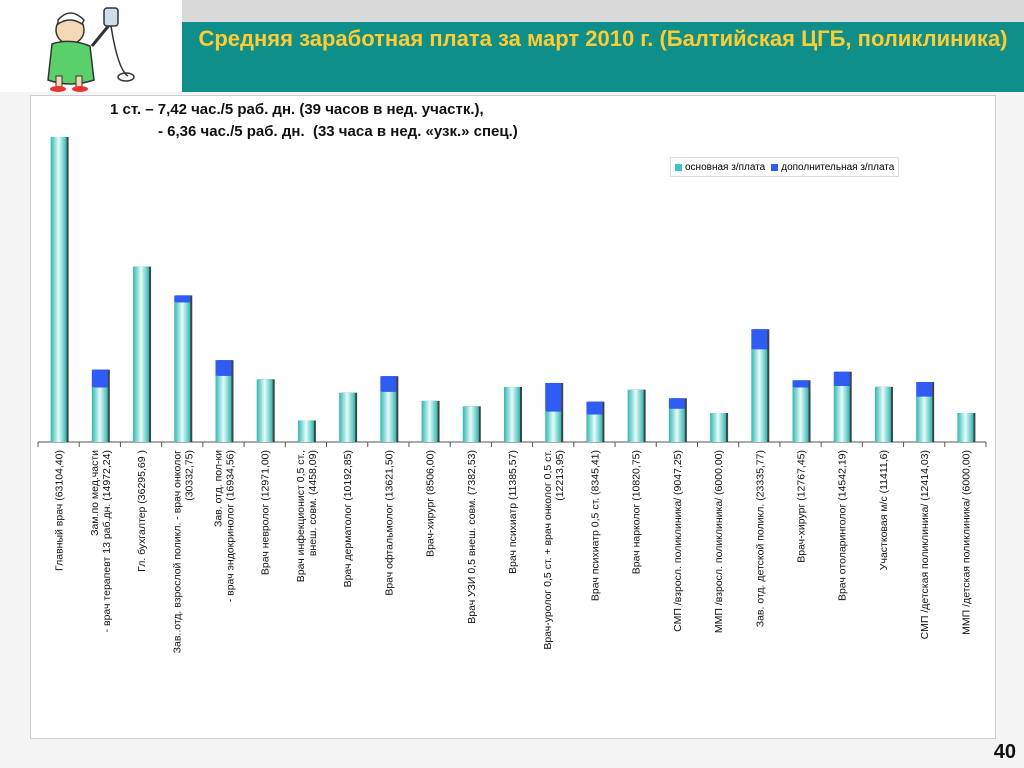 This screenshot has width=1024, height=768. I want to click on category-label-7: Врач дерматолог (10192,85), so click(348, 518).